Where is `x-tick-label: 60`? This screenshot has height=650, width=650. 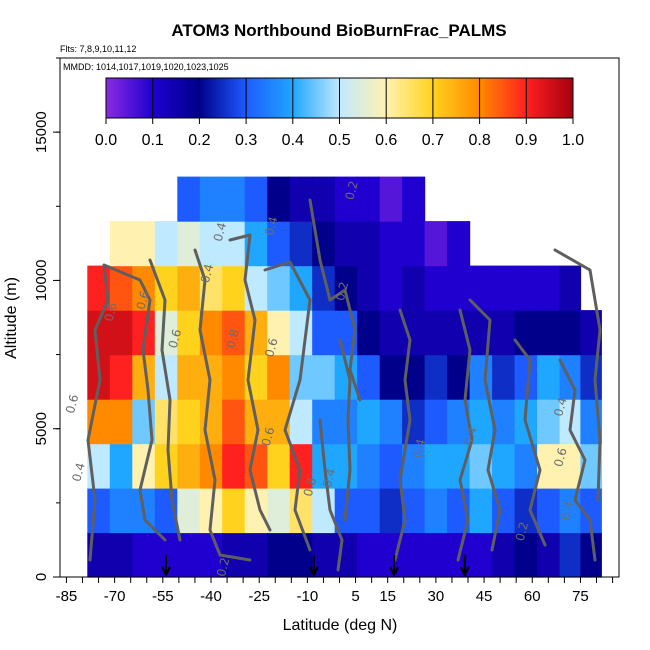
x-tick-label: 60 is located at coordinates (532, 596).